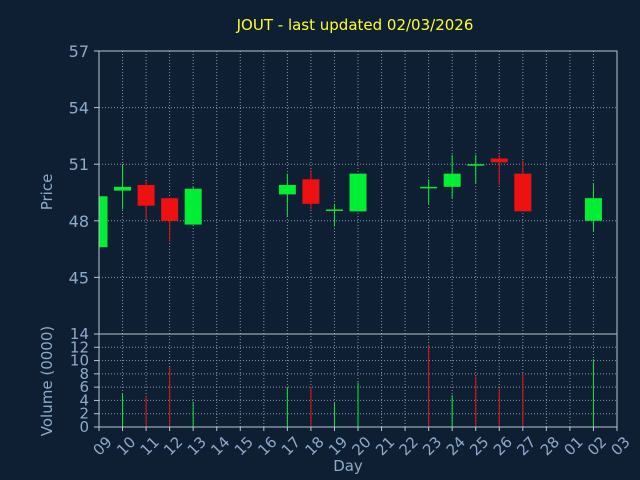 The height and width of the screenshot is (480, 640). Describe the element at coordinates (79, 164) in the screenshot. I see `price-tick-label: 51` at that location.